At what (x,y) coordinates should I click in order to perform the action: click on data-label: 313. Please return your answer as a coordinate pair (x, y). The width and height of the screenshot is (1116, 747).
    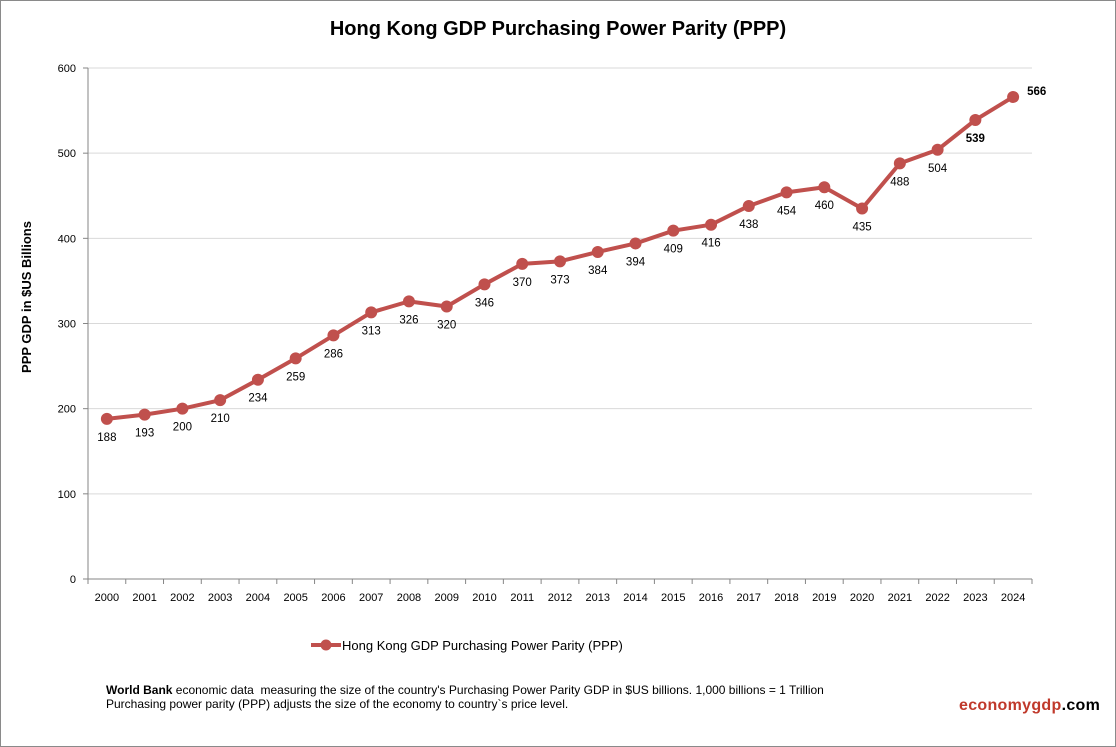
    Looking at the image, I should click on (371, 331).